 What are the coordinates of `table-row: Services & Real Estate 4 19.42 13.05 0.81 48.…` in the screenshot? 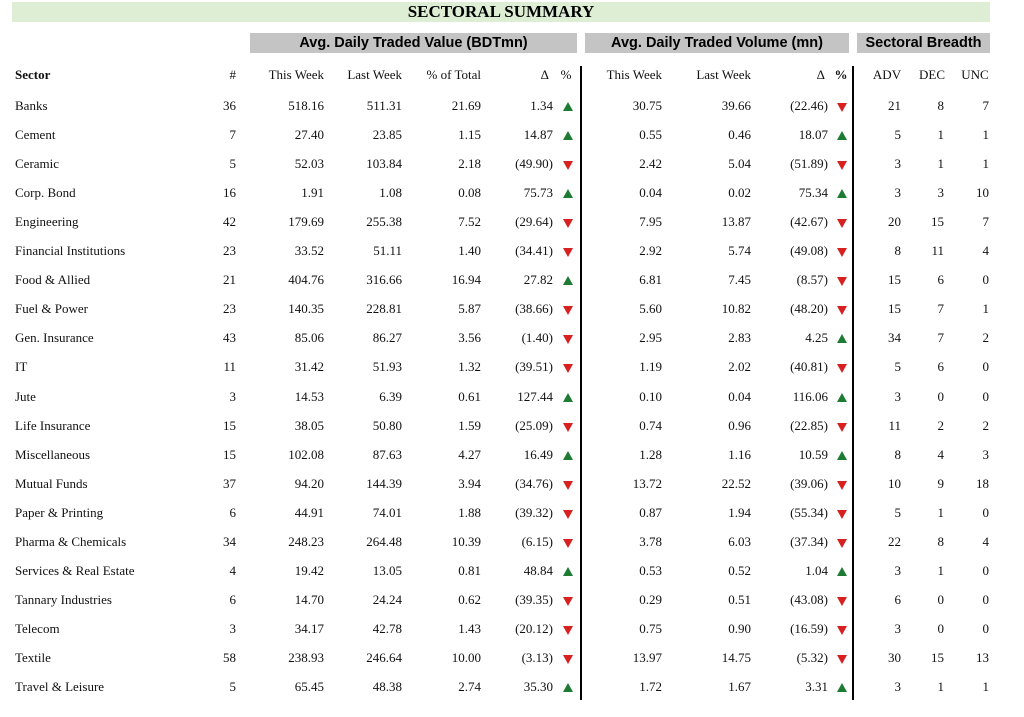 It's located at (512, 576).